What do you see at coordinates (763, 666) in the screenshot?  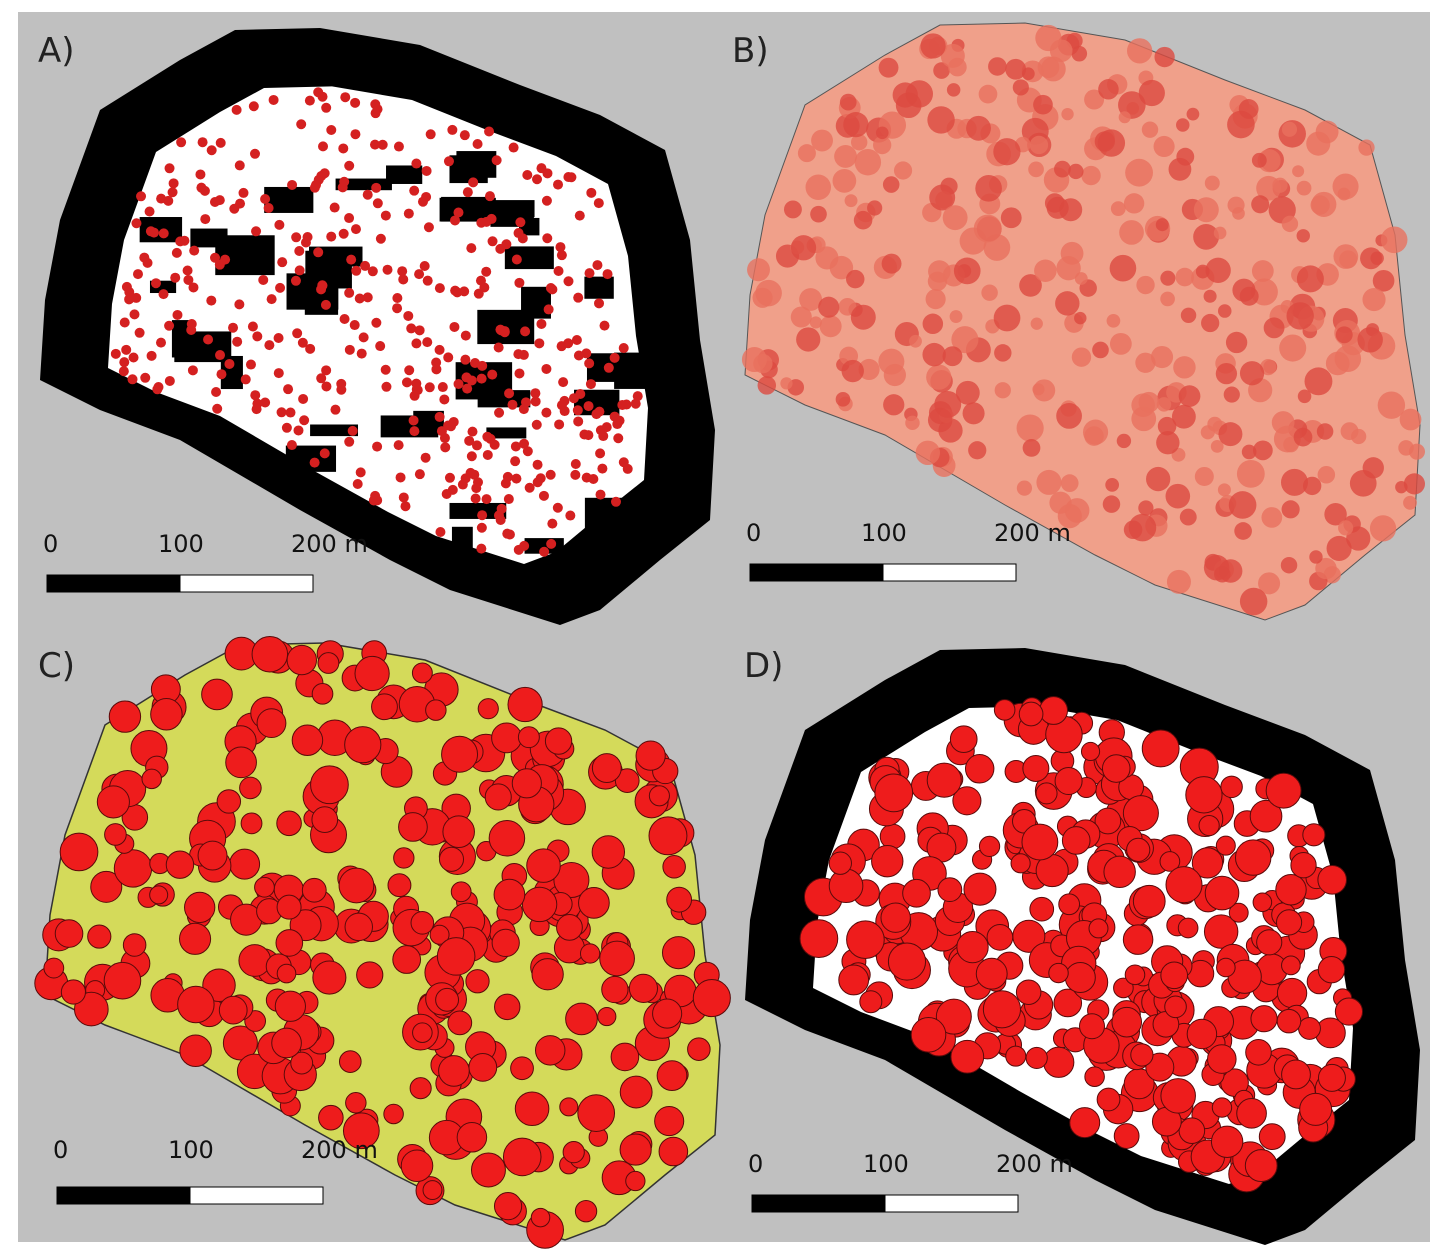 I see `panel-label: D)` at bounding box center [763, 666].